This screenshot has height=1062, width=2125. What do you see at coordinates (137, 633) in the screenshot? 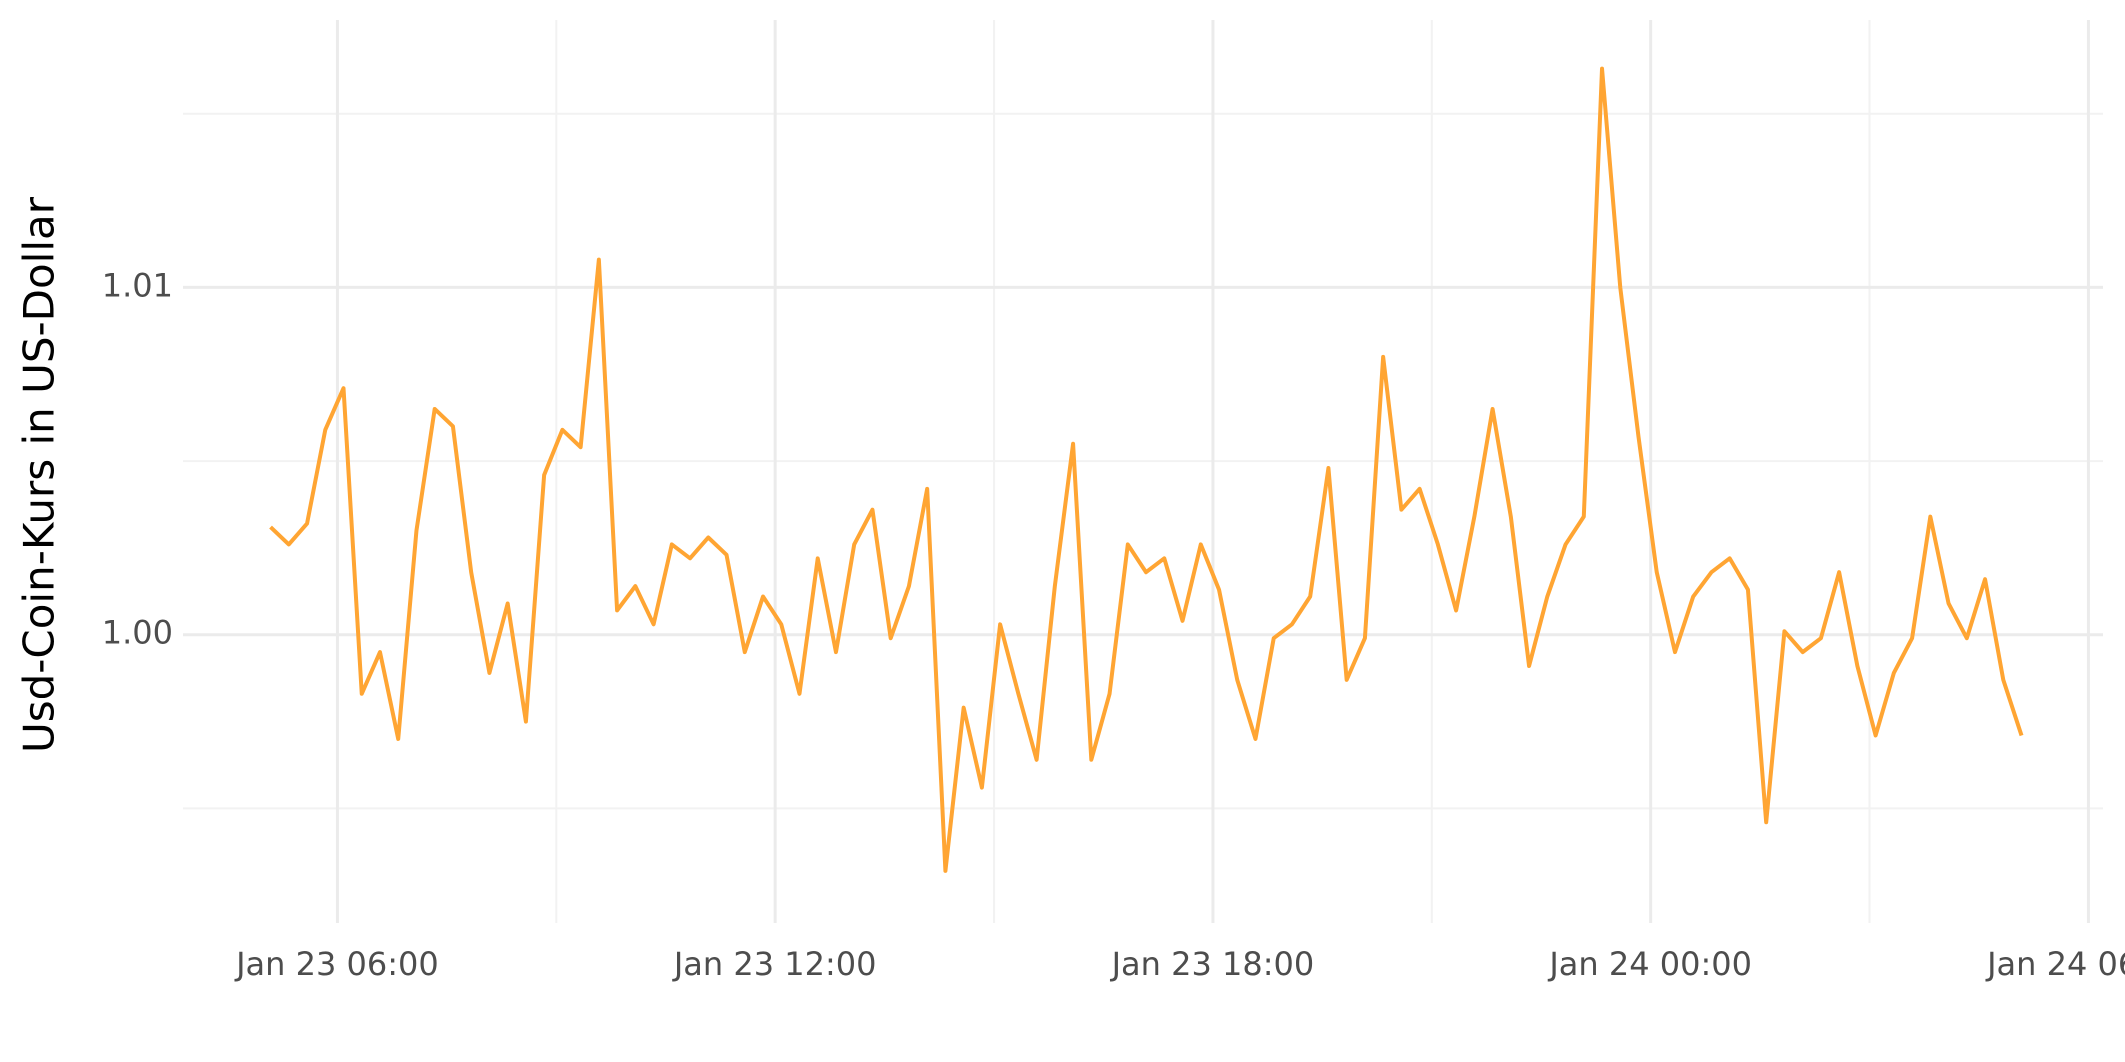
I see `y-tick-label: 1.00` at bounding box center [137, 633].